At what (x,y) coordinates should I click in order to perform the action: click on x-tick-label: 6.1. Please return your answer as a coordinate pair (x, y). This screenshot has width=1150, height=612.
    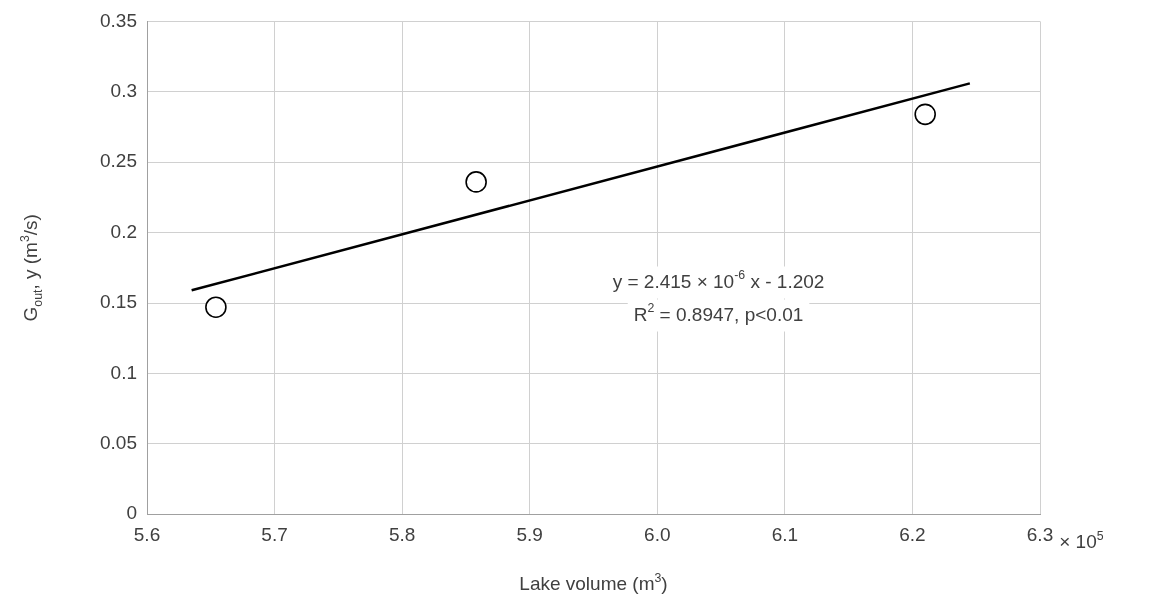
    Looking at the image, I should click on (785, 534).